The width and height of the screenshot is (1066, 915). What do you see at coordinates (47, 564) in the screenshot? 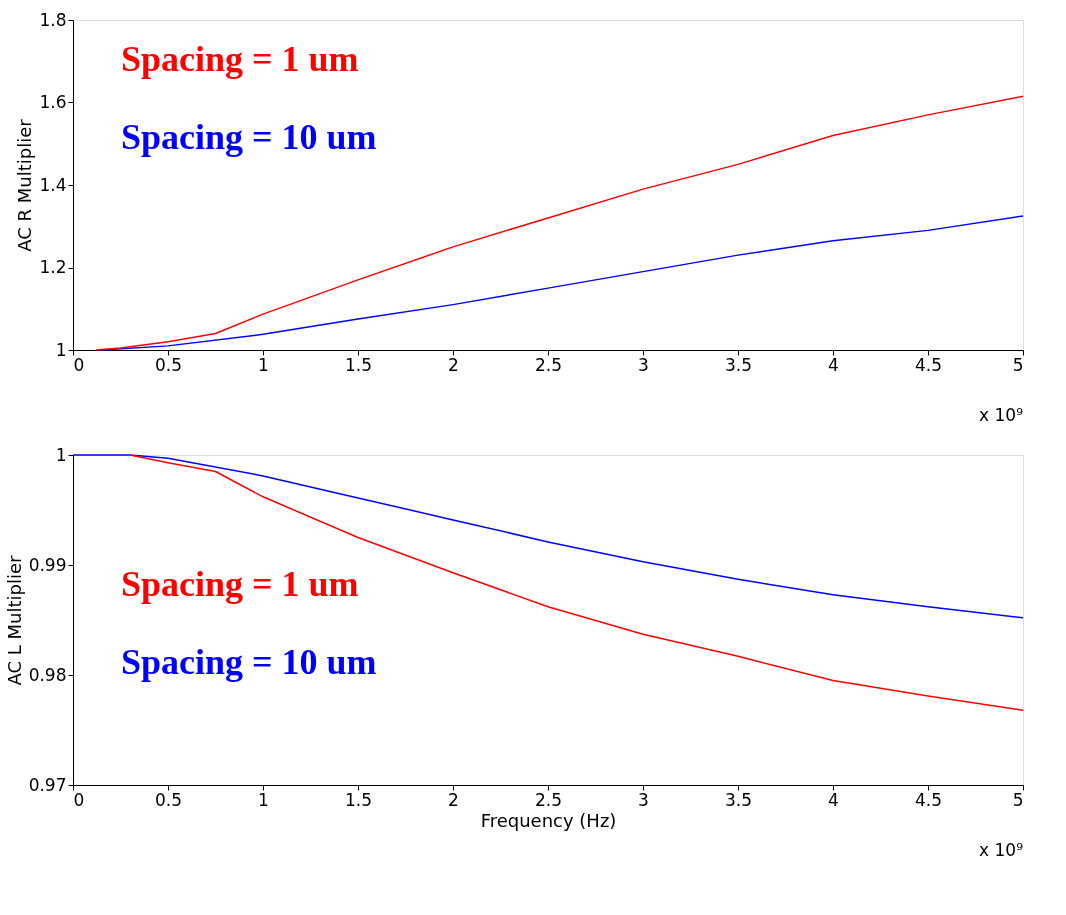
I see `y-tick-label: 0.99` at bounding box center [47, 564].